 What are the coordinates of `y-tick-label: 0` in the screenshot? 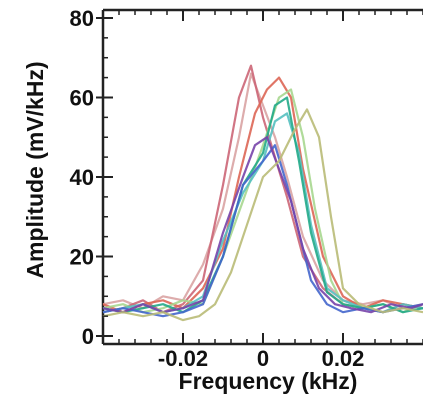 It's located at (88, 336).